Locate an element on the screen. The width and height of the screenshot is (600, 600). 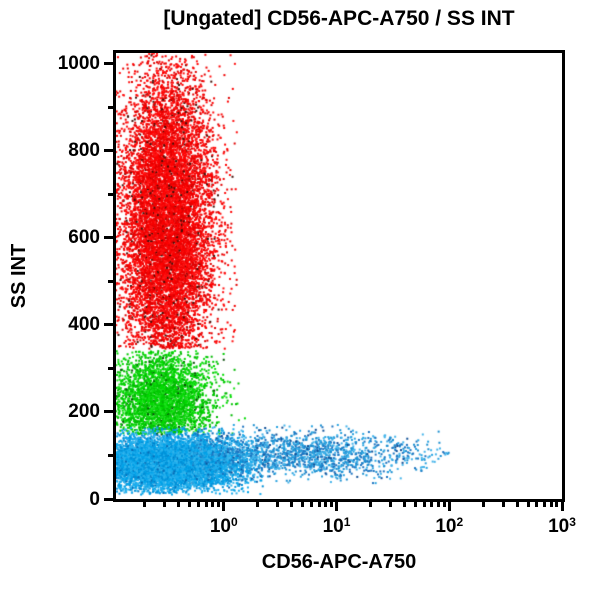
x-tick-label: 102 is located at coordinates (449, 526).